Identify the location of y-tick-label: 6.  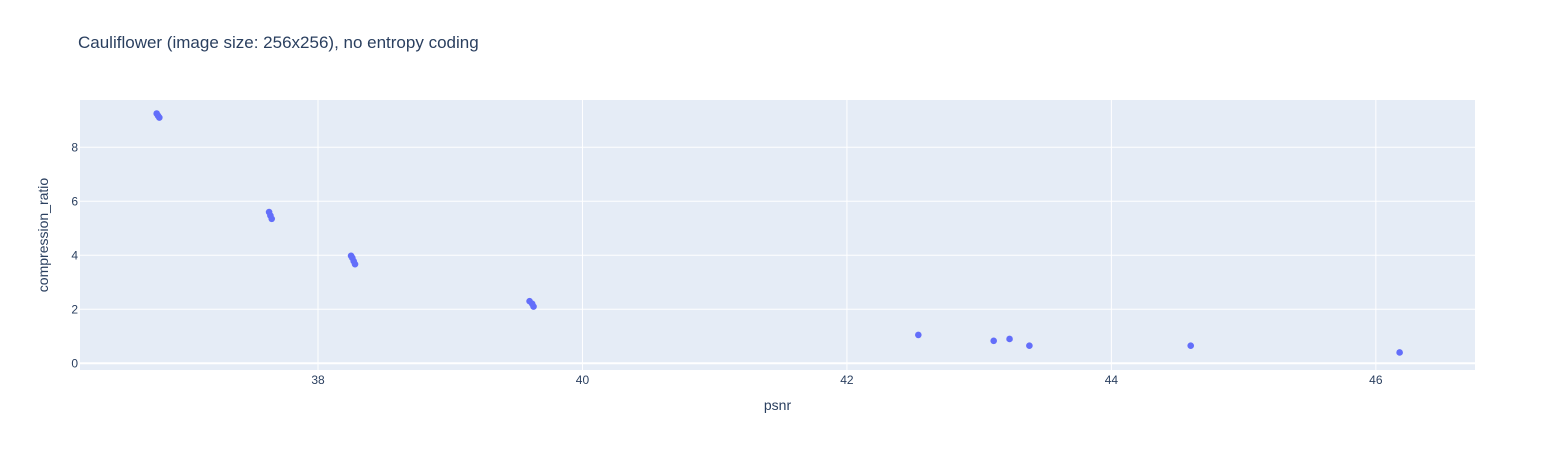
(74, 201).